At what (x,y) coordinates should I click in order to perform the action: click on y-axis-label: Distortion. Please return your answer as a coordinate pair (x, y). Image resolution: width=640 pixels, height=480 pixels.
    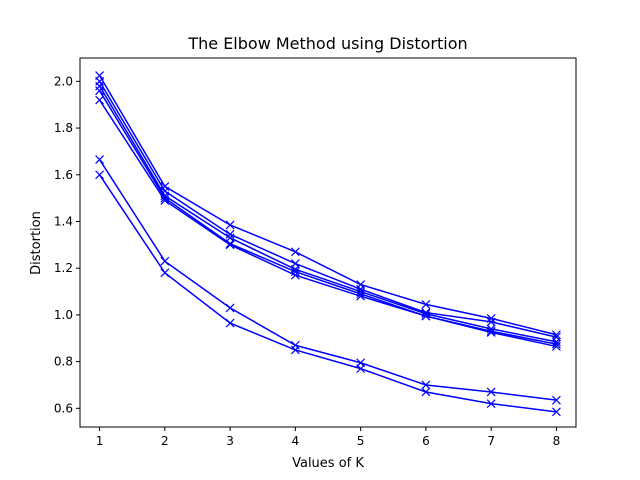
    Looking at the image, I should click on (36, 243).